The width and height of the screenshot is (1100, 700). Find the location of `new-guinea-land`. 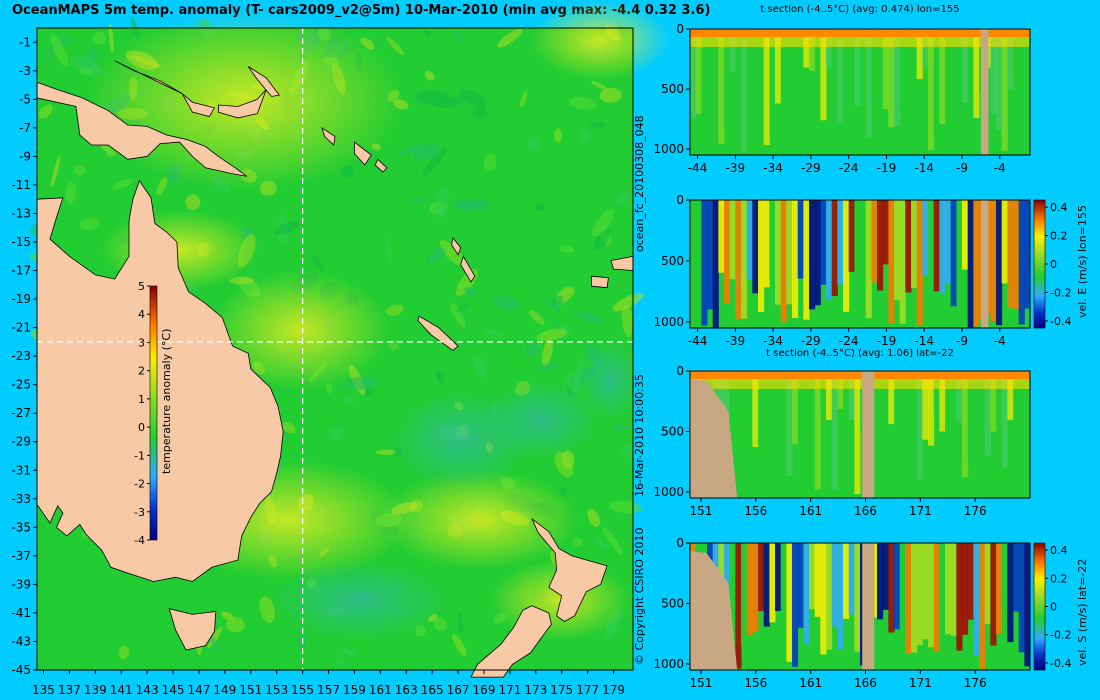

new-guinea-land is located at coordinates (142, 129).